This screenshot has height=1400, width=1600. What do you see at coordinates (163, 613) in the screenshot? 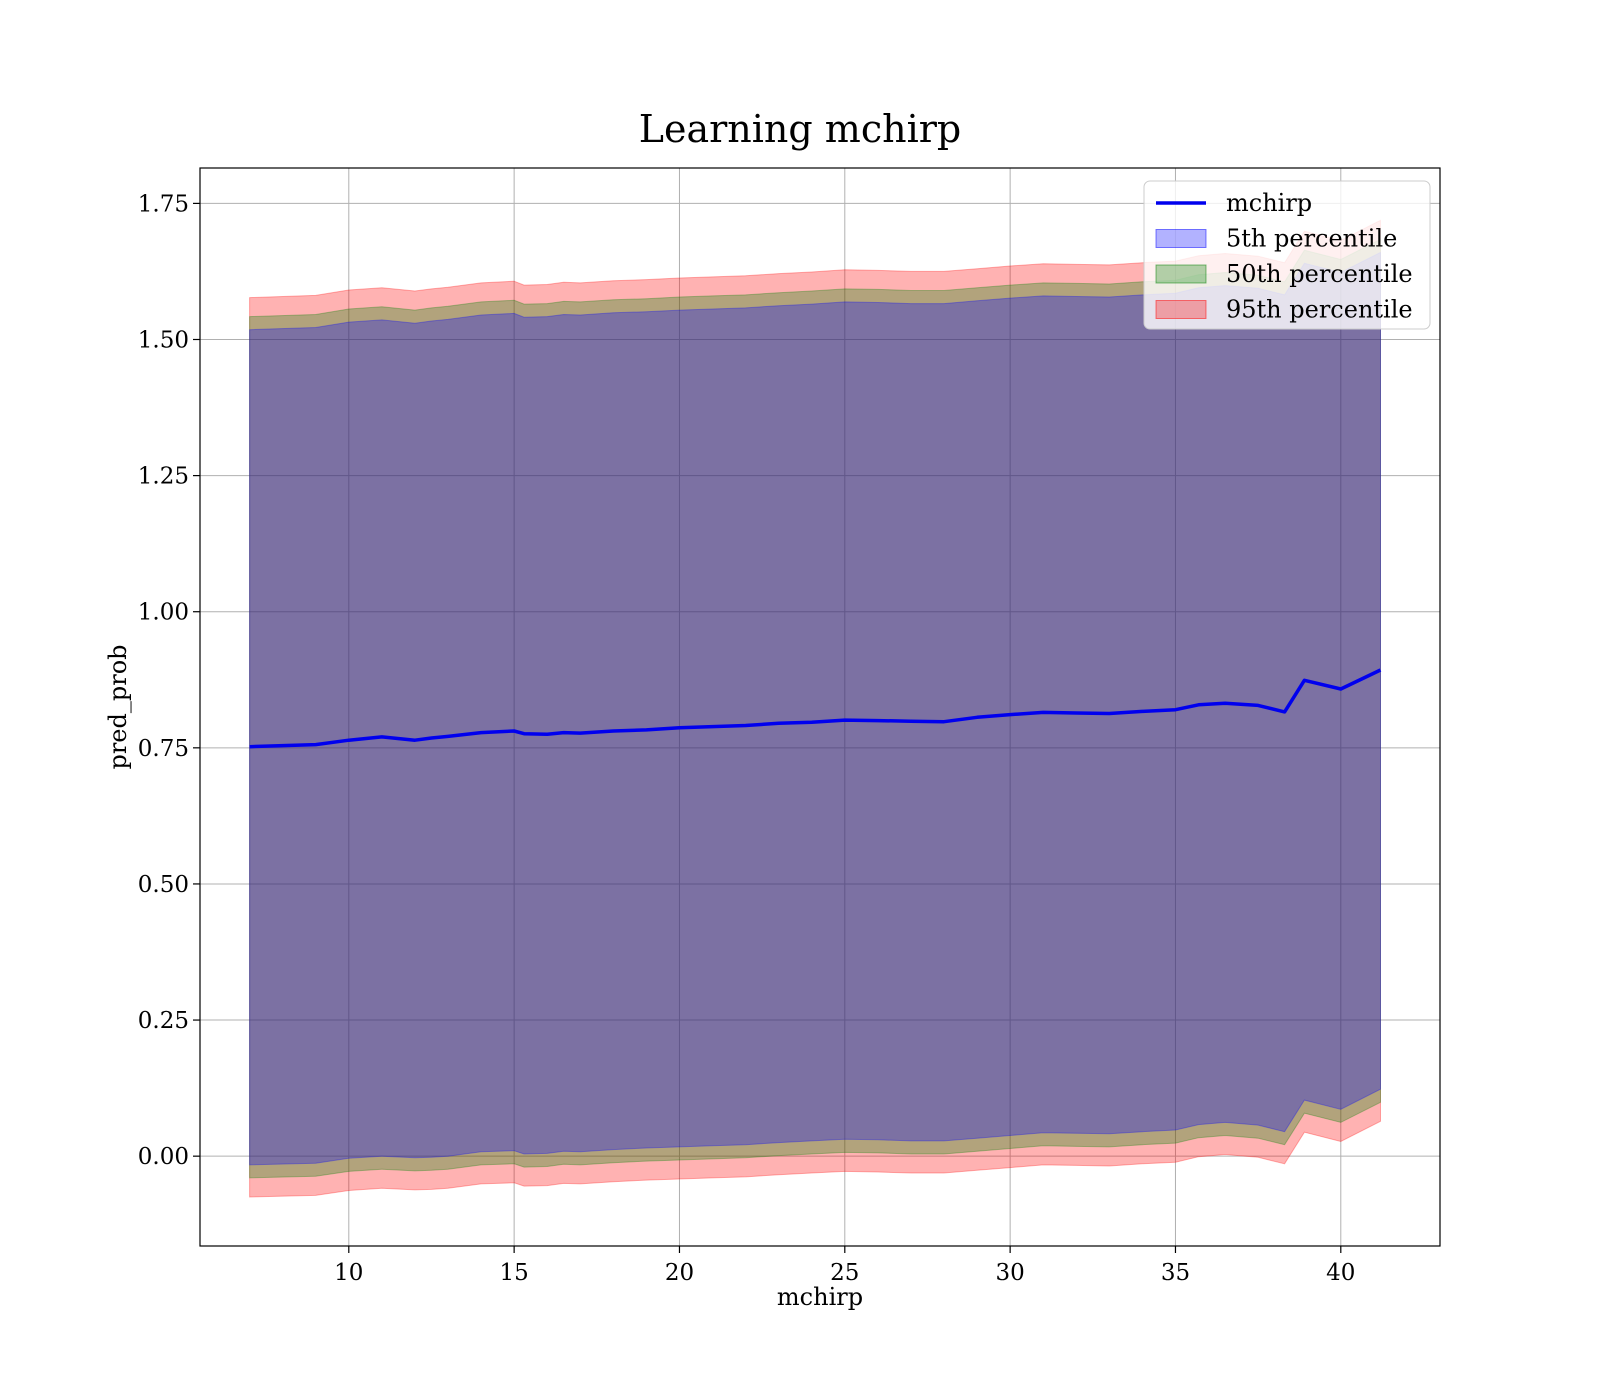
I see `y-tick-label: 1.00` at bounding box center [163, 613].